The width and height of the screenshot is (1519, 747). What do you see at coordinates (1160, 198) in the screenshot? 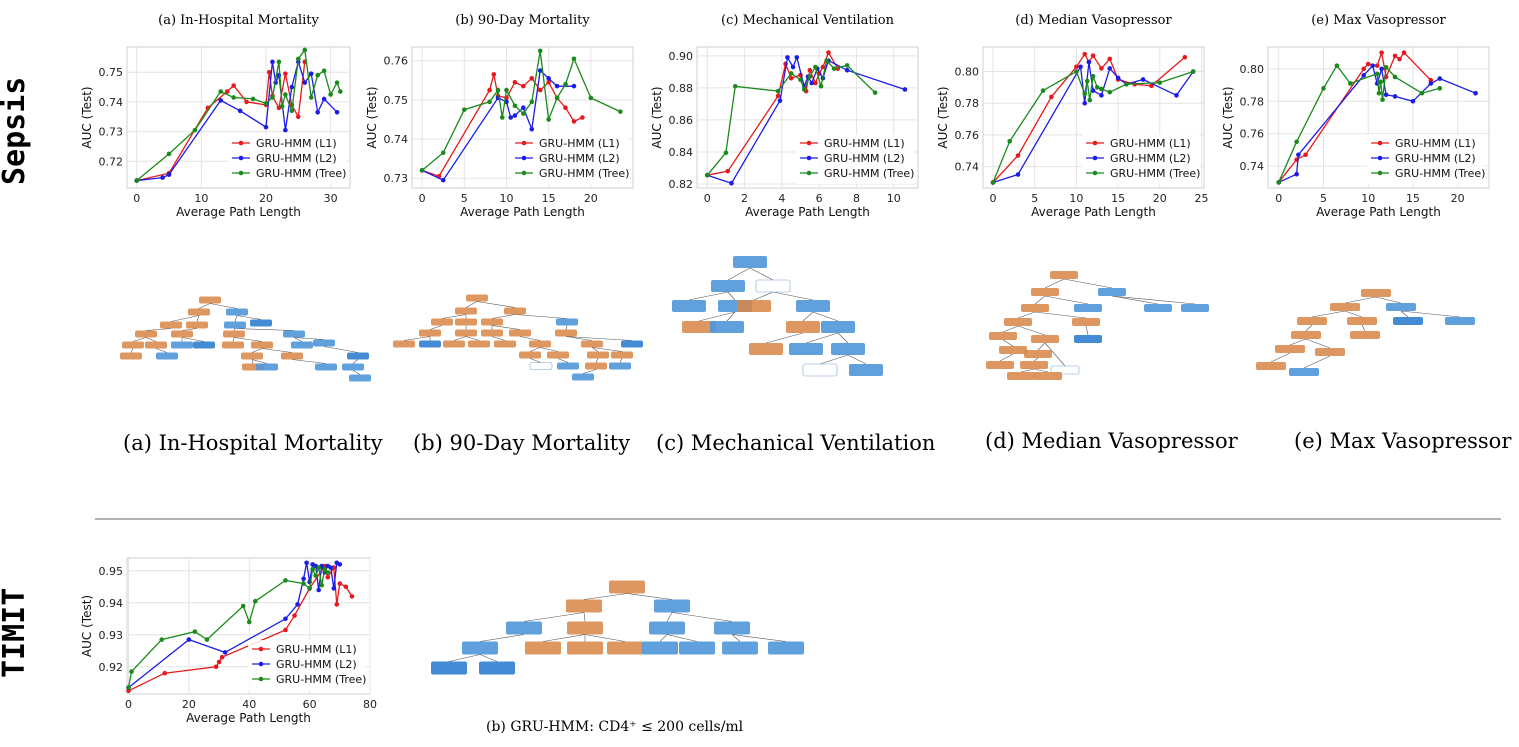
I see `x-tick-label: 20` at bounding box center [1160, 198].